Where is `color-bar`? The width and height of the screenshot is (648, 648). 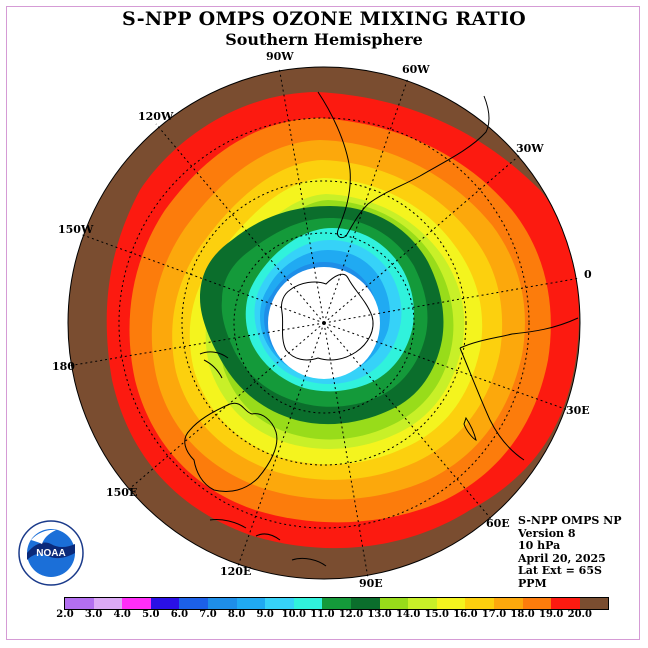 color-bar is located at coordinates (337, 603).